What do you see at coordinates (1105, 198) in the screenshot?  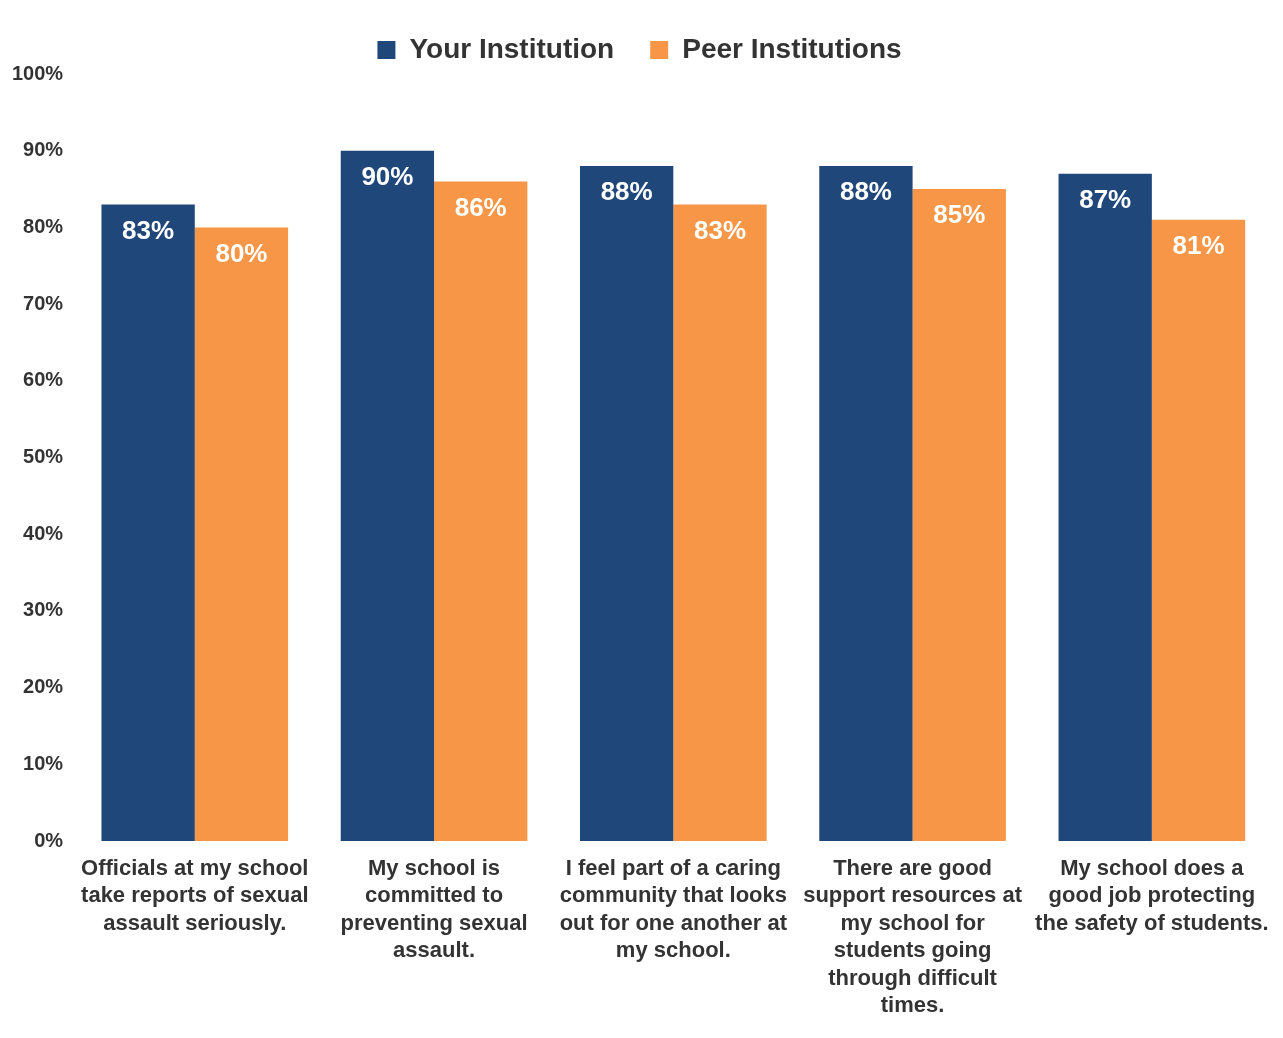 I see `data-label: 87%` at bounding box center [1105, 198].